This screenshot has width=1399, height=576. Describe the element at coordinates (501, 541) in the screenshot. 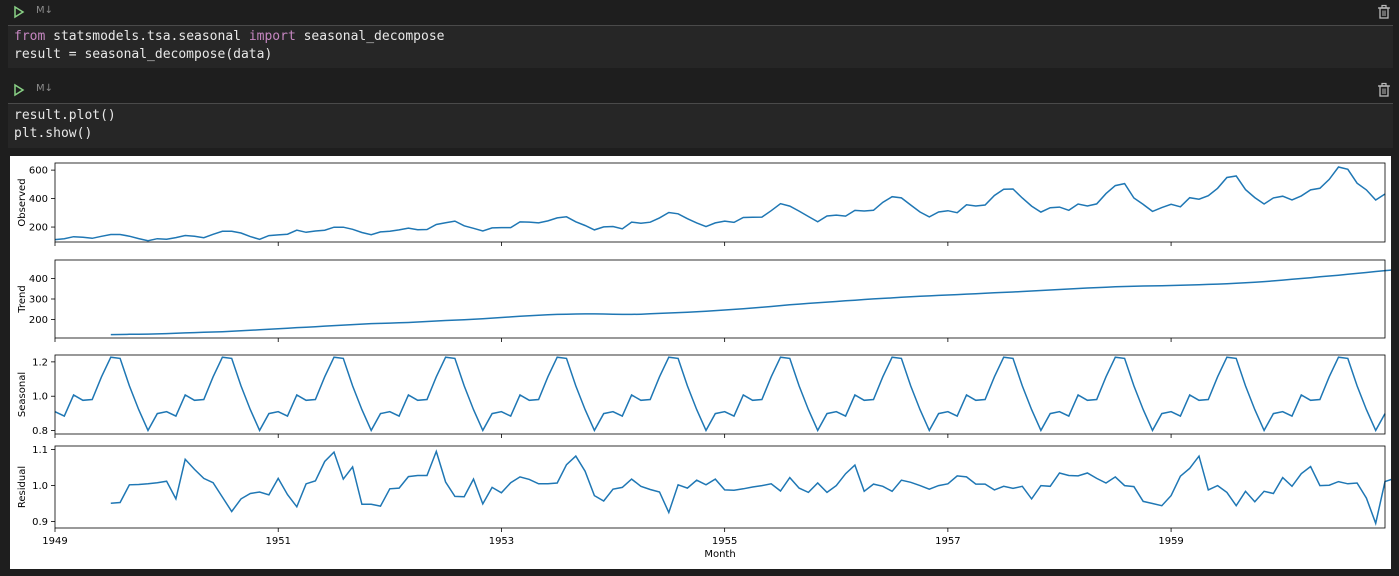

I see `x-tick-label: 1953` at that location.